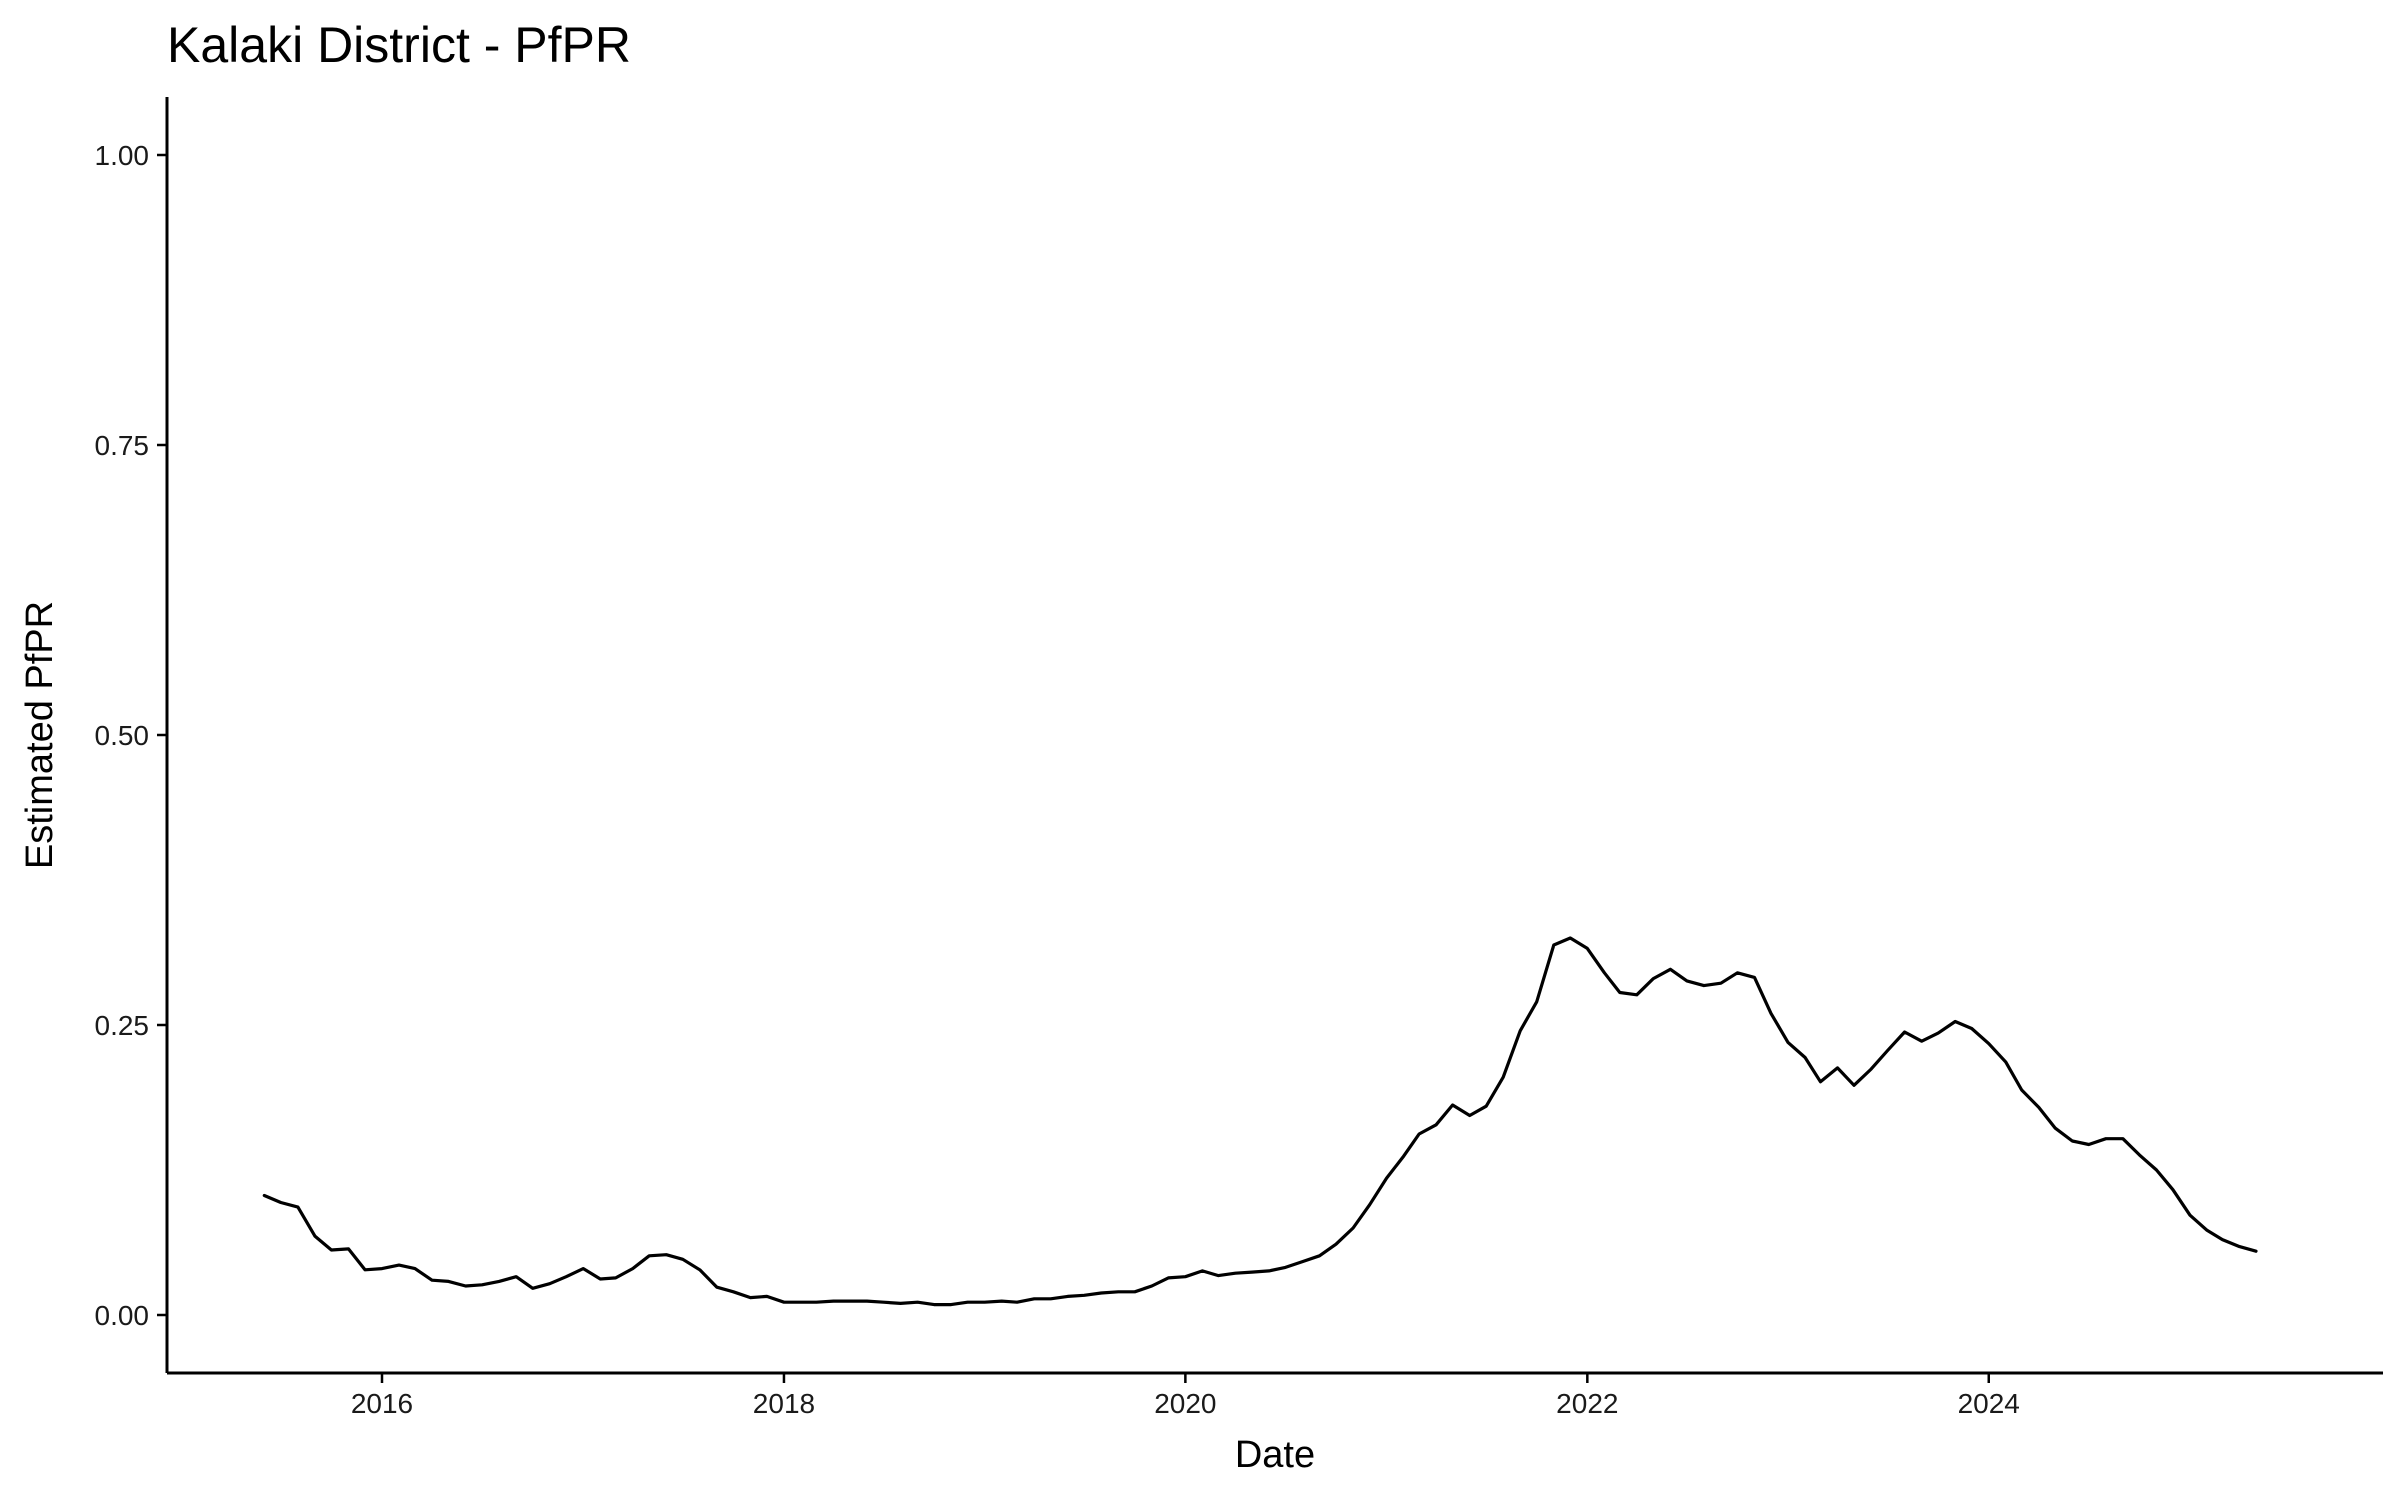  What do you see at coordinates (122, 1025) in the screenshot?
I see `y-tick-label: 0.25` at bounding box center [122, 1025].